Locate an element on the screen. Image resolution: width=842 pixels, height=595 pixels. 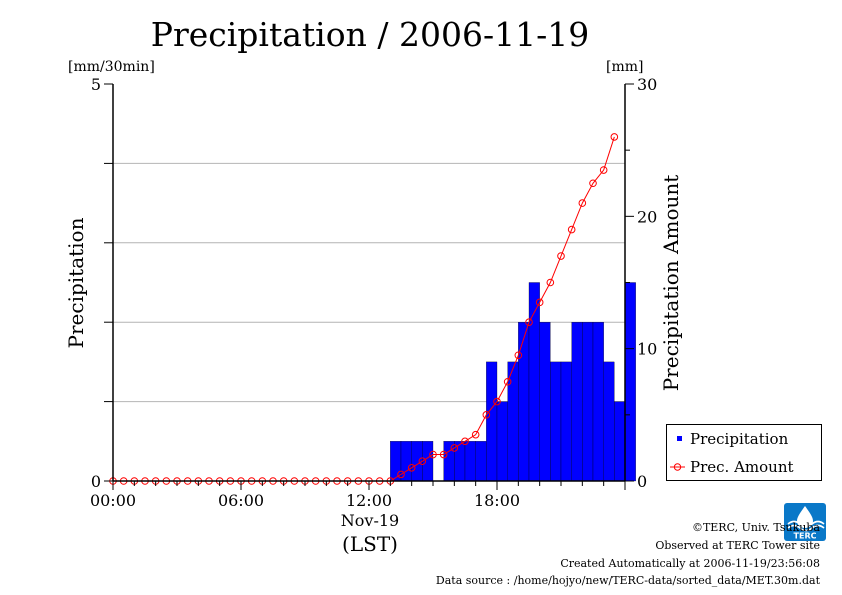
left-tick-label: 5 is located at coordinates (96, 84).